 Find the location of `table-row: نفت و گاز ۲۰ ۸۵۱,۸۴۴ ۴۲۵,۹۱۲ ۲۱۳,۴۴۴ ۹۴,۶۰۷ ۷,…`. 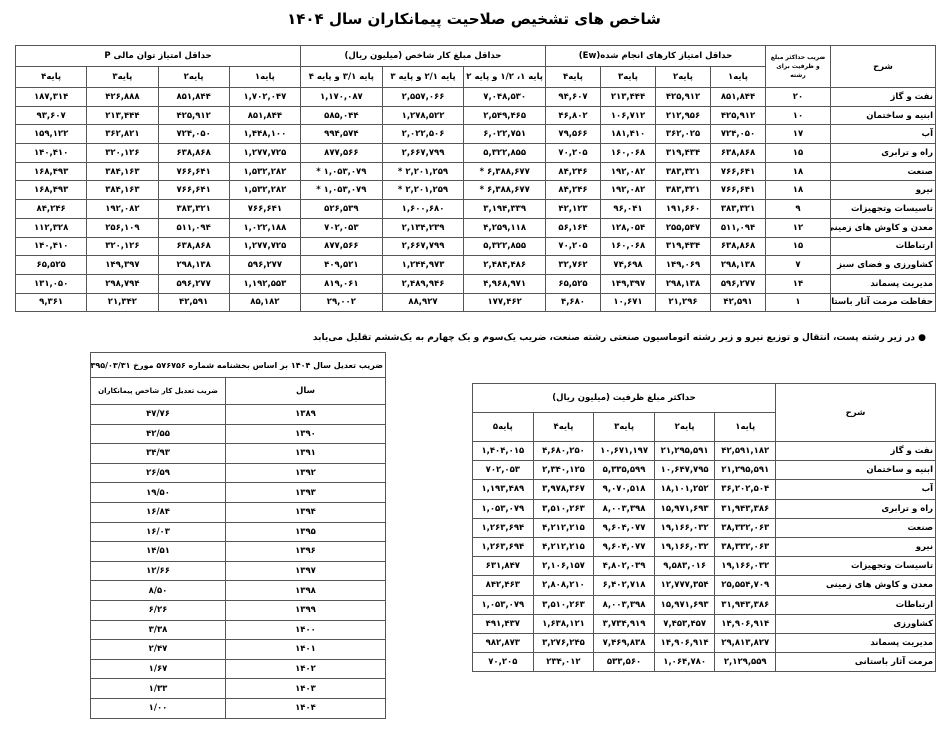

table-row: نفت و گاز ۲۰ ۸۵۱,۸۴۴ ۴۲۵,۹۱۲ ۲۱۳,۴۴۴ ۹۴,۶۰۷ ۷,… is located at coordinates (475, 97).